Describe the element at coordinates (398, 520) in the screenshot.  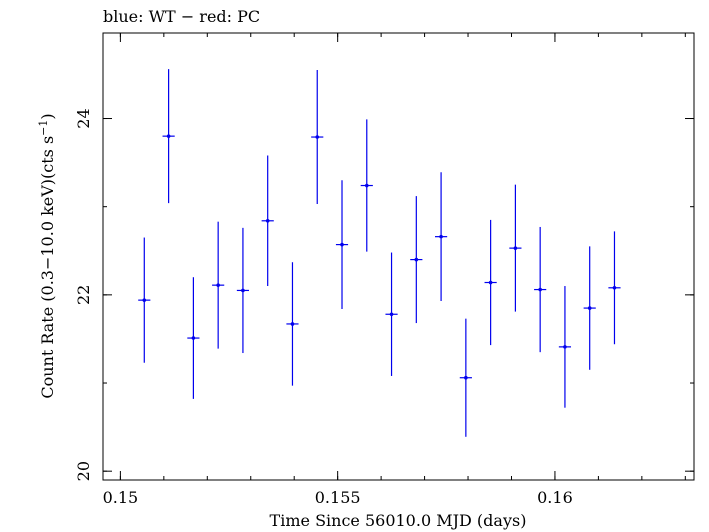
I see `x-axis-label: Time Since 56010.0 MJD (days)` at that location.